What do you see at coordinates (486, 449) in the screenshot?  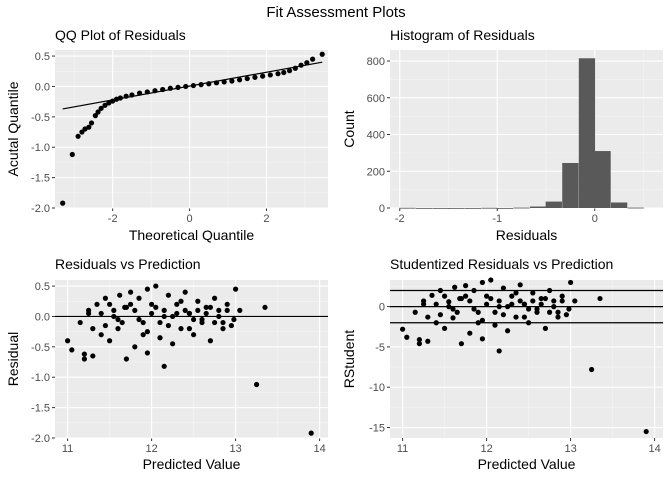 I see `x-tick-label: 12` at bounding box center [486, 449].